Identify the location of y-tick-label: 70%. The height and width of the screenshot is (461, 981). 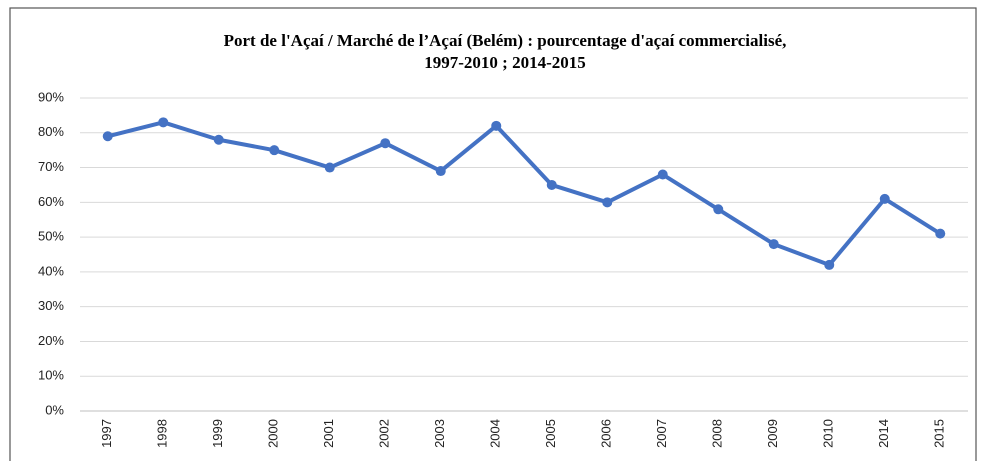
(51, 166).